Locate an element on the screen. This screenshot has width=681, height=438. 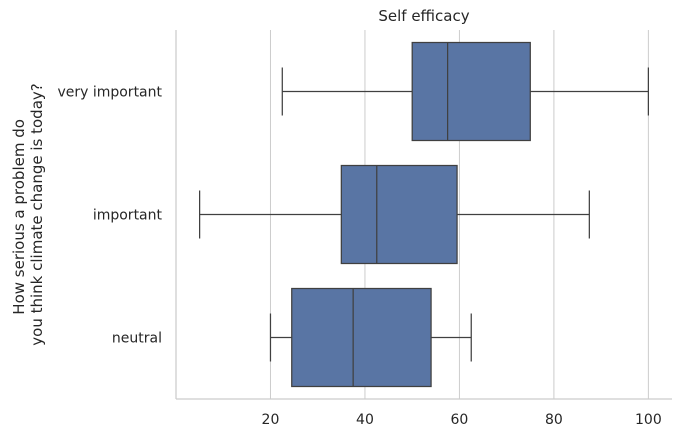
y-category-label: very important is located at coordinates (109, 93).